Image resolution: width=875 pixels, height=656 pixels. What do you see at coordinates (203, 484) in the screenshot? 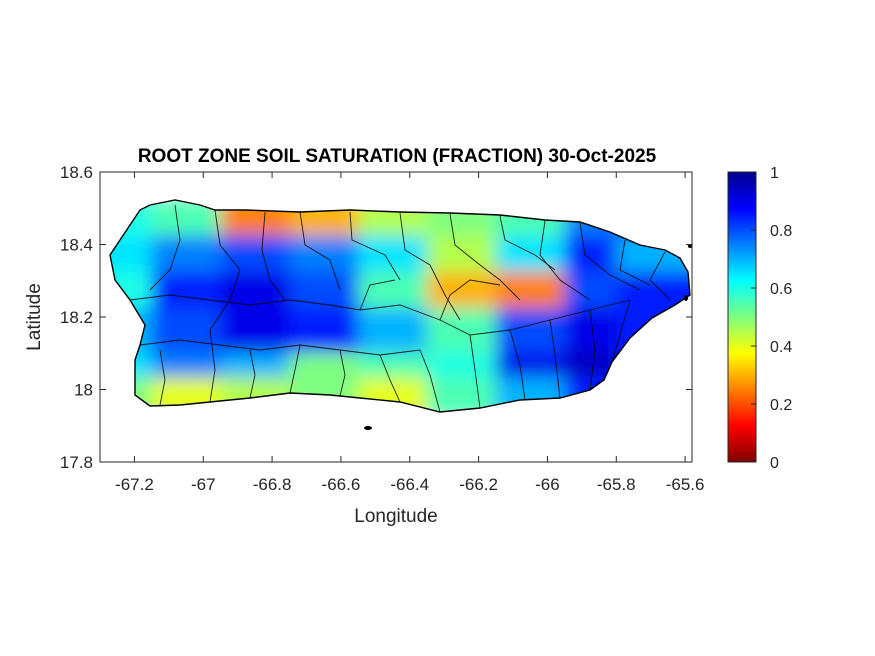
I see `x-tick-label: -67` at bounding box center [203, 484].